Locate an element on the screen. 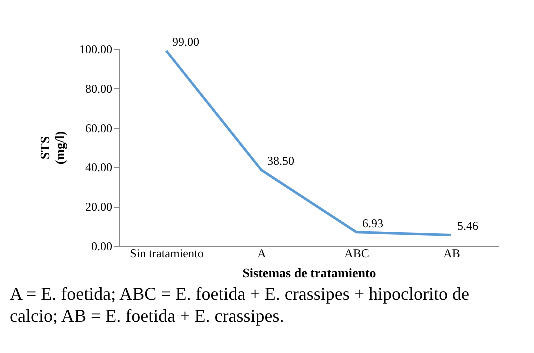  text: 99.00 is located at coordinates (186, 41).